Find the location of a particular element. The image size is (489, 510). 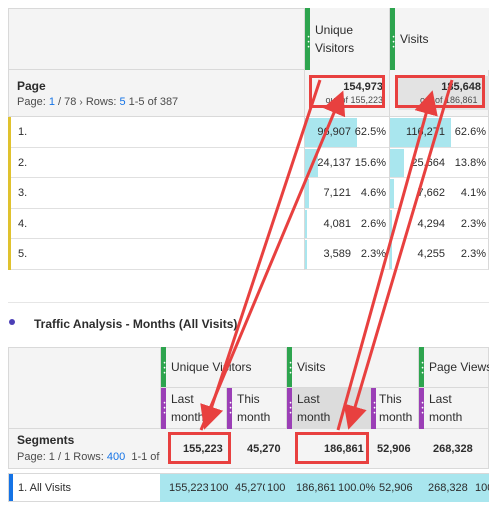

cell-percent: 15.6% is located at coordinates (370, 162).